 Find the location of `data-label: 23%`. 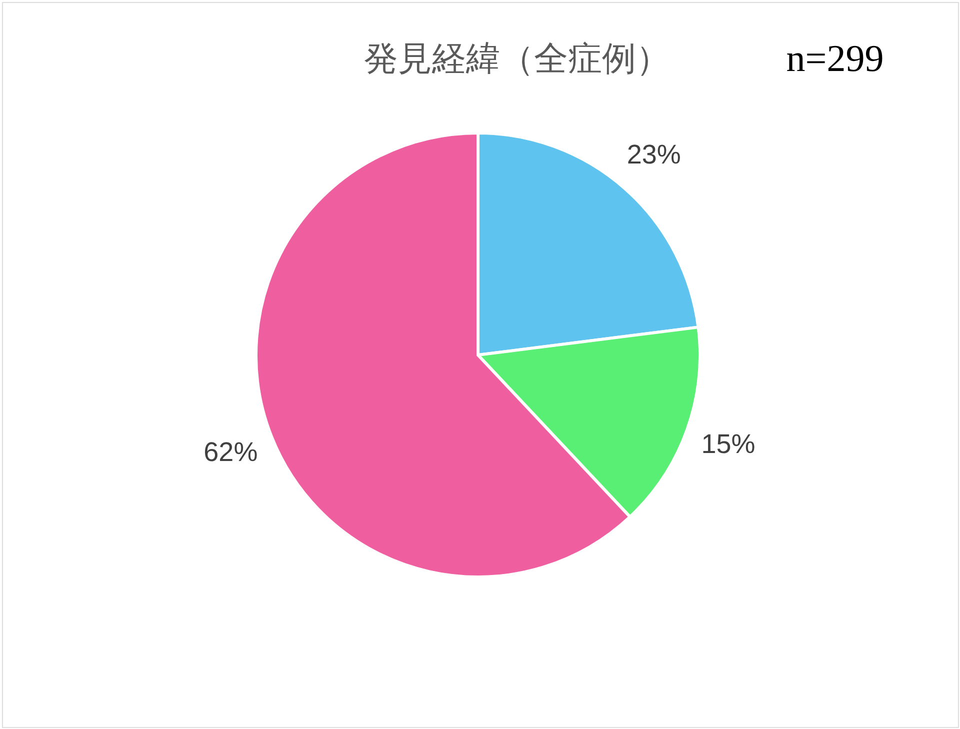

data-label: 23% is located at coordinates (653, 154).